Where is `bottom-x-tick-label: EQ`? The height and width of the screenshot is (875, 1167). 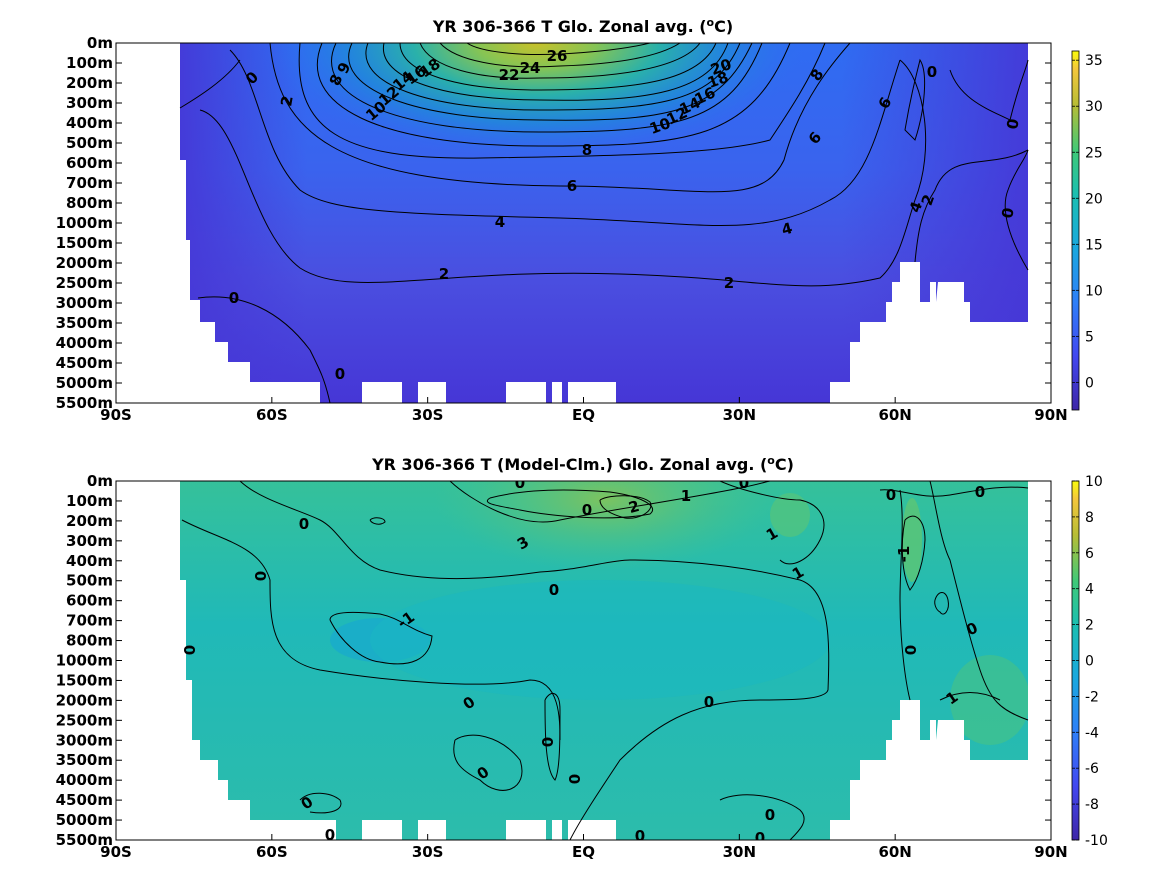 bottom-x-tick-label: EQ is located at coordinates (583, 852).